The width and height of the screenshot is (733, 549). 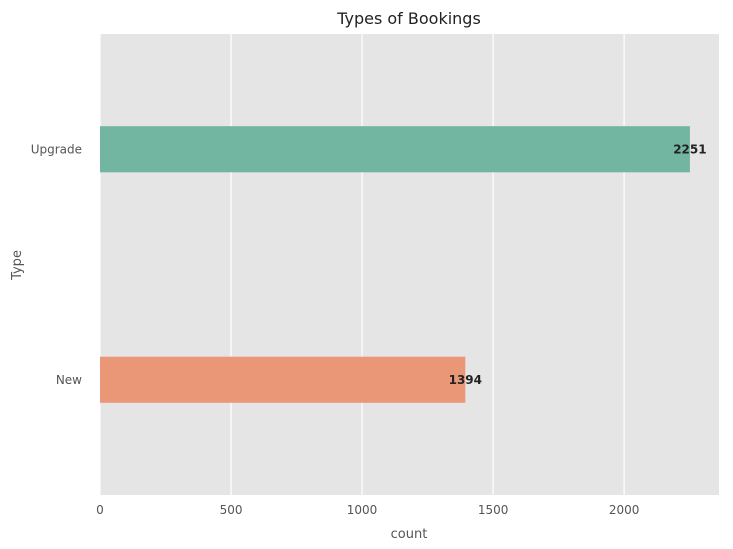 I want to click on chart-title: Types of Bookings, so click(x=408, y=18).